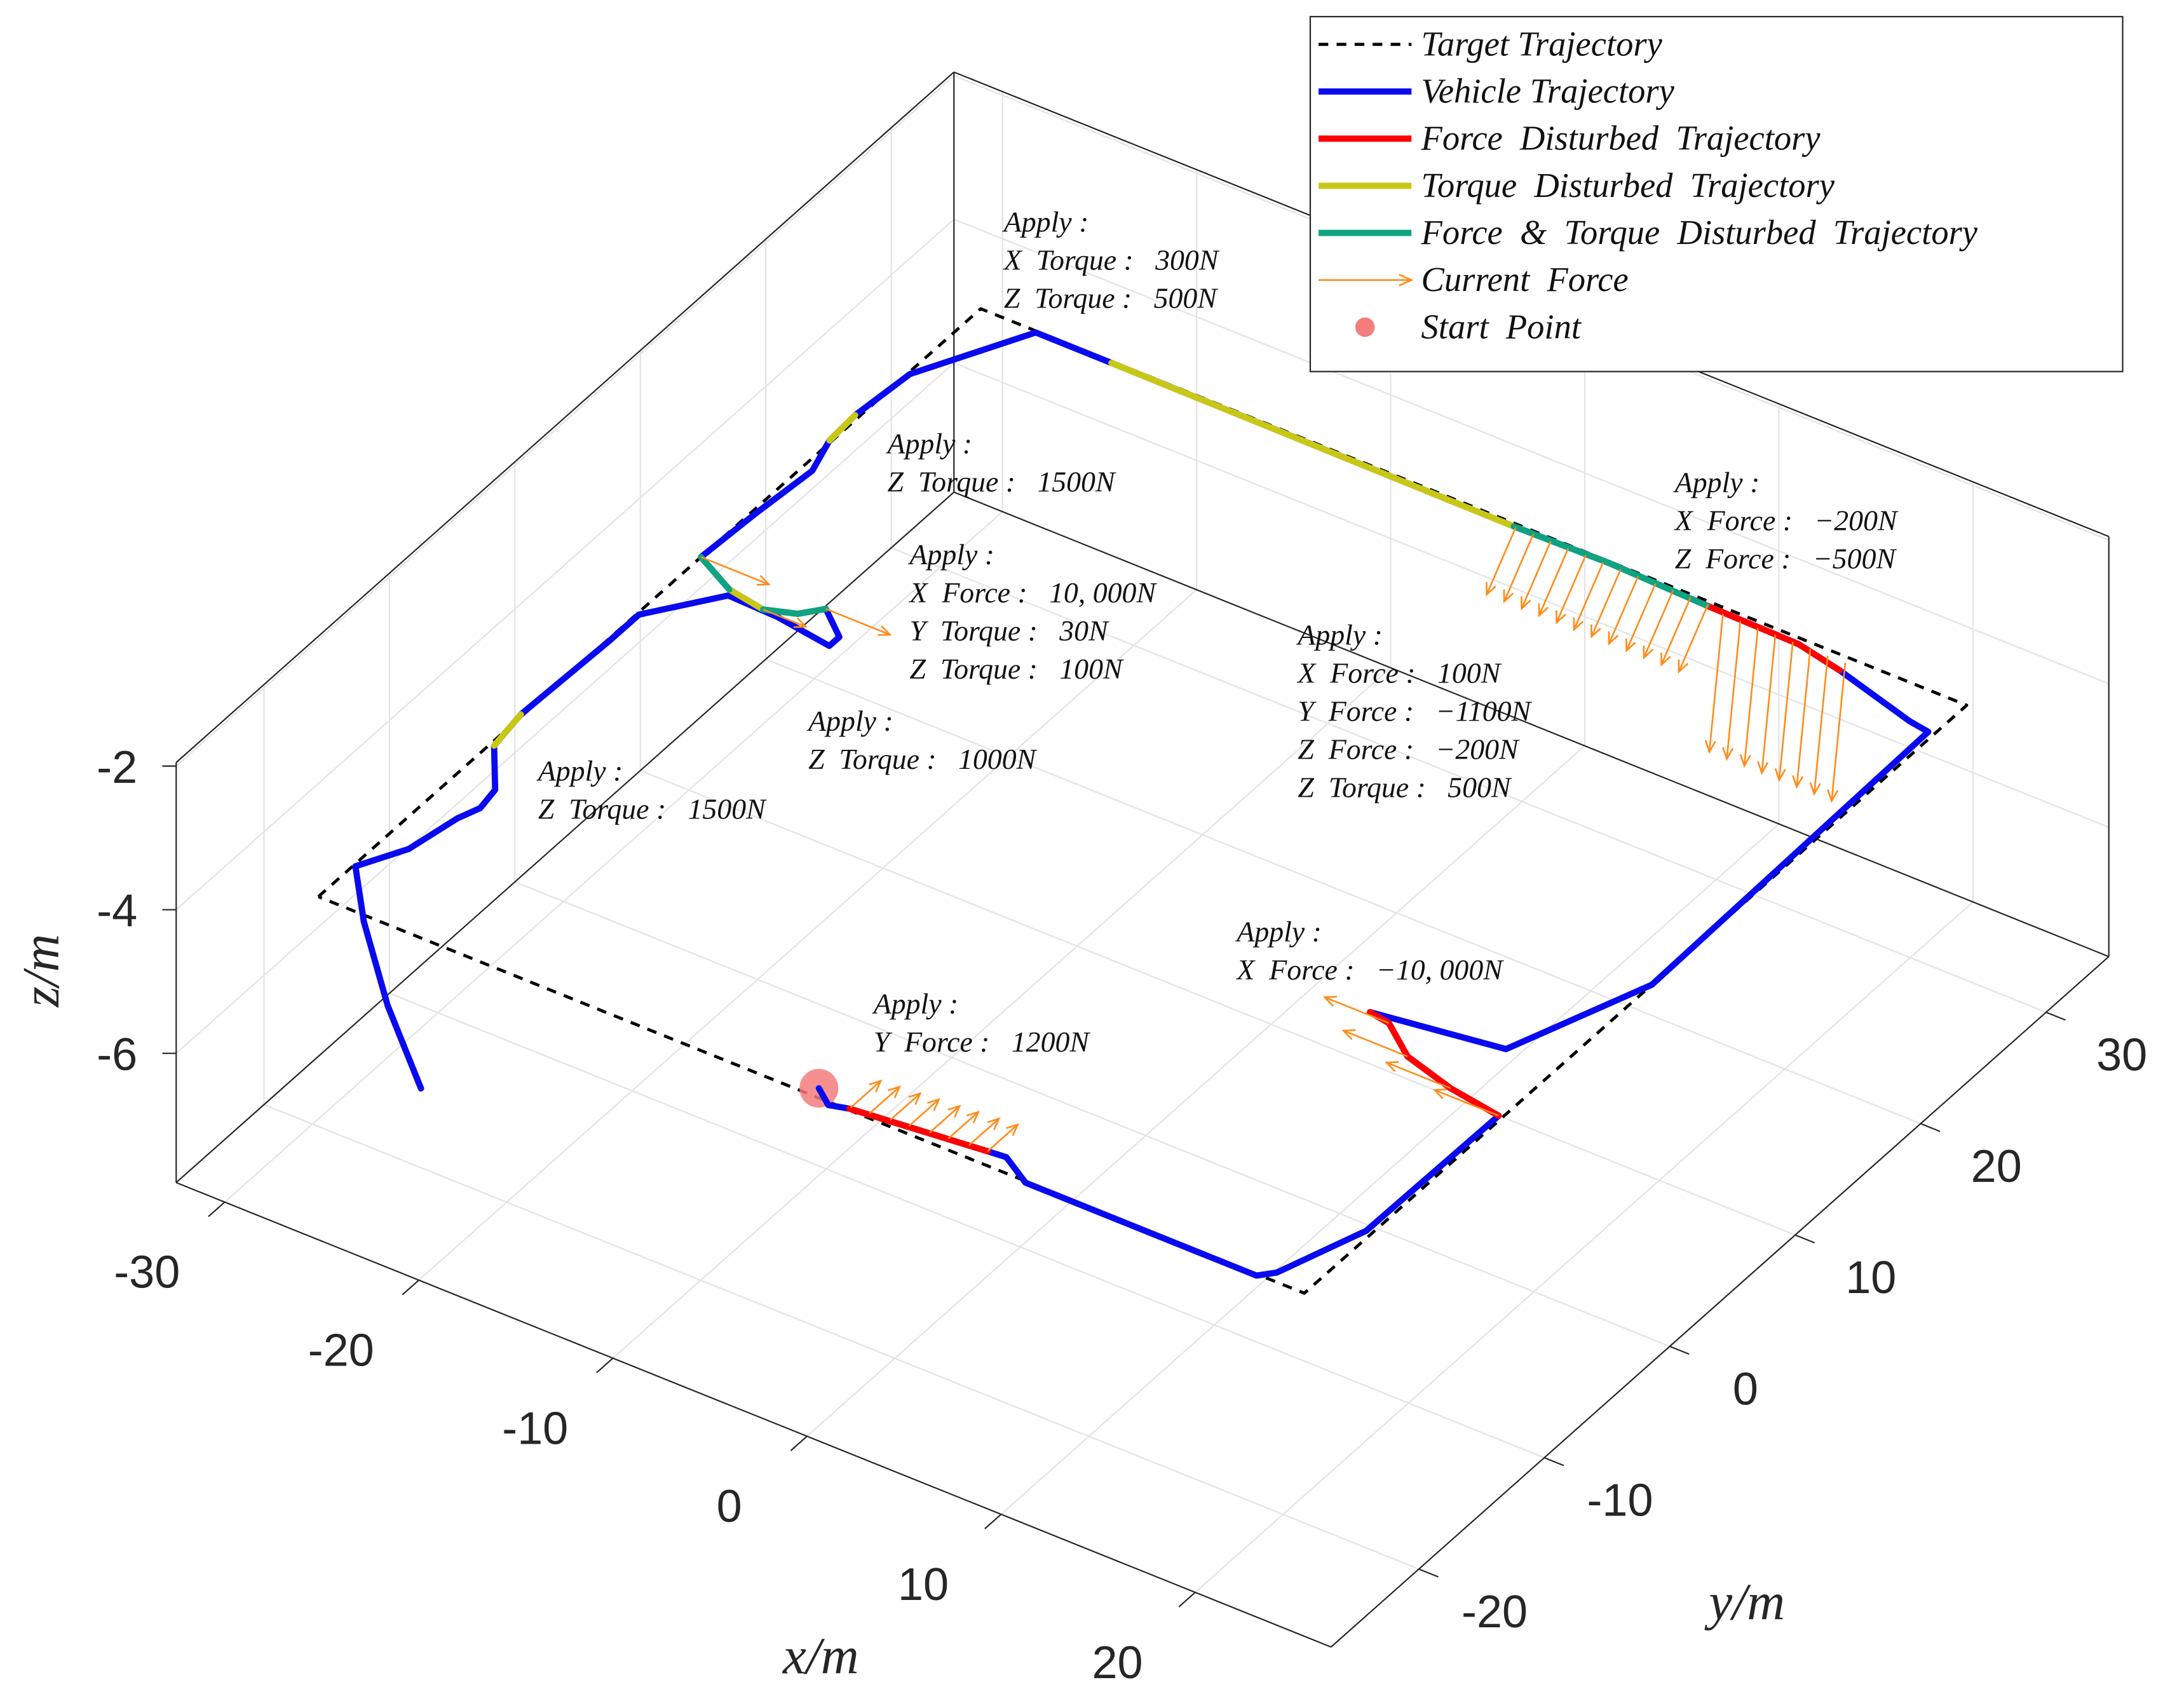  I want to click on legend-label: Force & Torque Disturbed Trajectory, so click(1699, 232).